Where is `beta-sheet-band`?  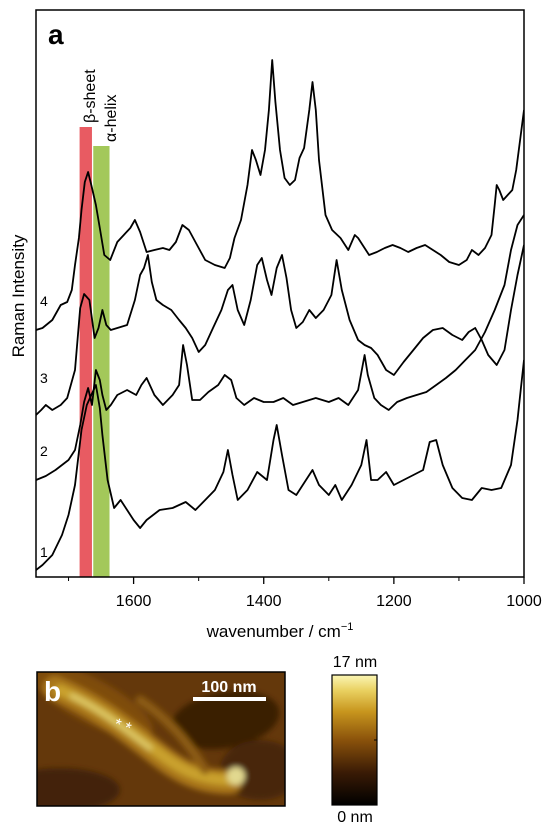 beta-sheet-band is located at coordinates (85, 352).